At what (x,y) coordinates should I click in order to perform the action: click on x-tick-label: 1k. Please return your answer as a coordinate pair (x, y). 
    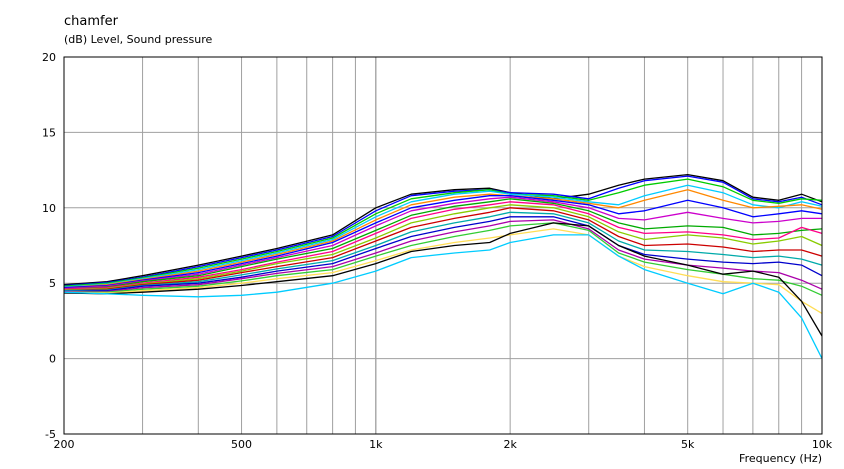
    Looking at the image, I should click on (376, 444).